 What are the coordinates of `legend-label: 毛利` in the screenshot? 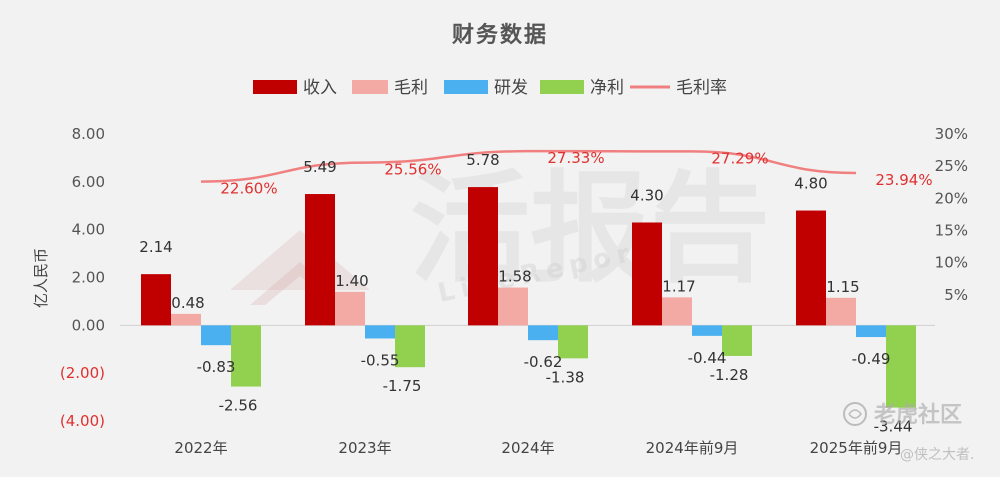 It's located at (411, 88).